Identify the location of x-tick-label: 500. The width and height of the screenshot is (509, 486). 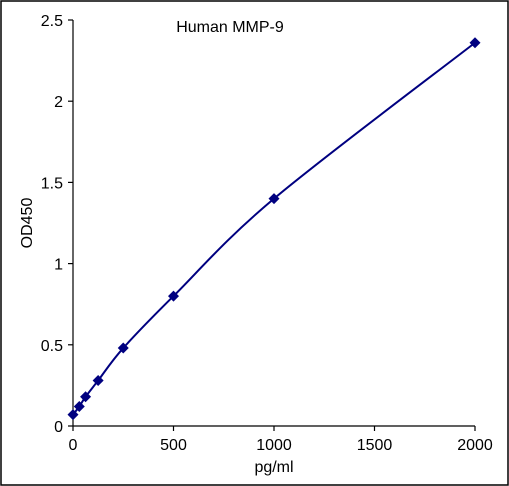
(173, 445).